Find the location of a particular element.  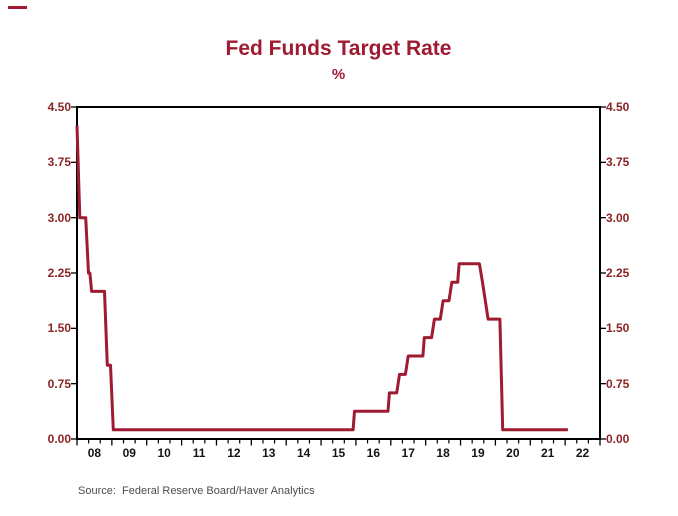

y-tick-label-left: 1.50 is located at coordinates (59, 328).